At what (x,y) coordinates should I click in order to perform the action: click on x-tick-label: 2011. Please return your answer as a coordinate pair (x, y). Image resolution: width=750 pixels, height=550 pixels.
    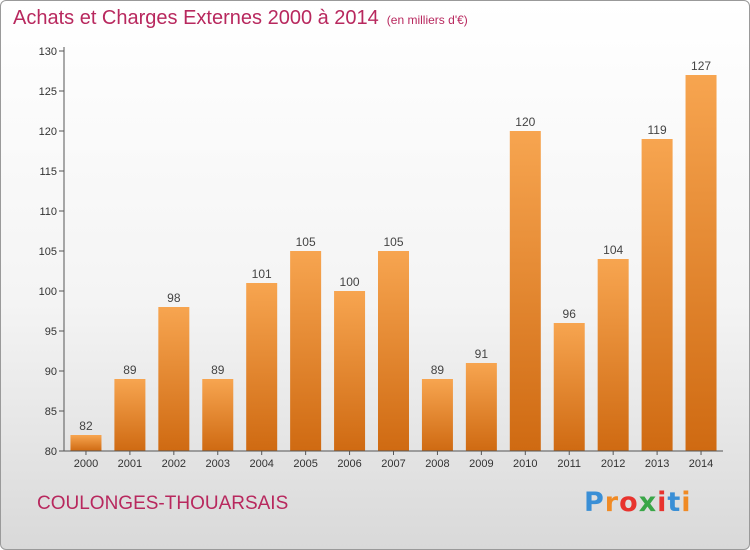
    Looking at the image, I should click on (569, 464).